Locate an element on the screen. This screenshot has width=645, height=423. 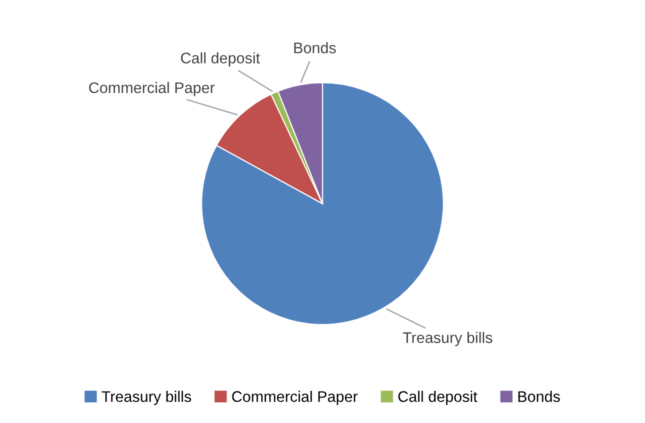
legend-label: Treasury bills is located at coordinates (147, 398).